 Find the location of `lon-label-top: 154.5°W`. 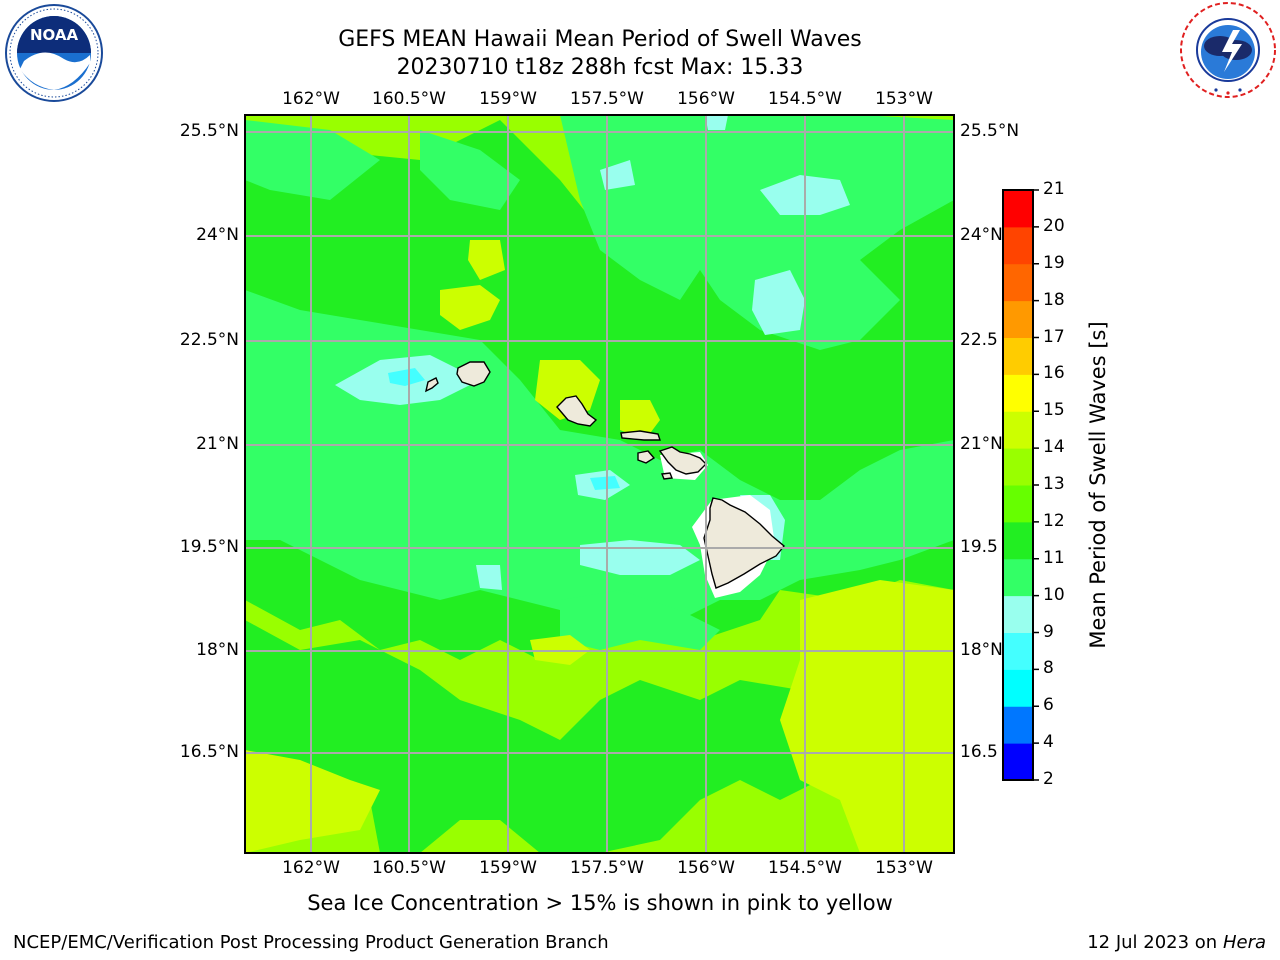

lon-label-top: 154.5°W is located at coordinates (805, 99).